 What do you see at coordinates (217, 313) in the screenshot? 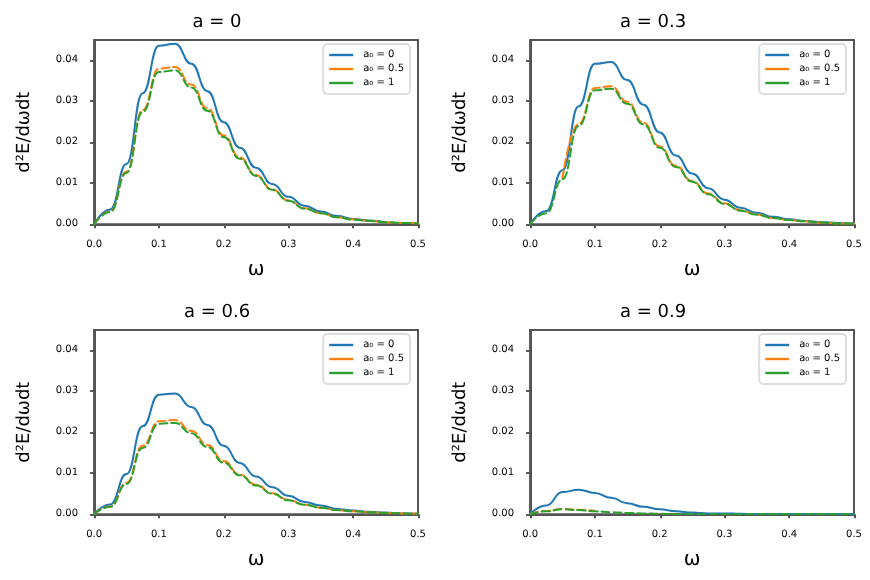
I see `chart-title: a = 0.6` at bounding box center [217, 313].